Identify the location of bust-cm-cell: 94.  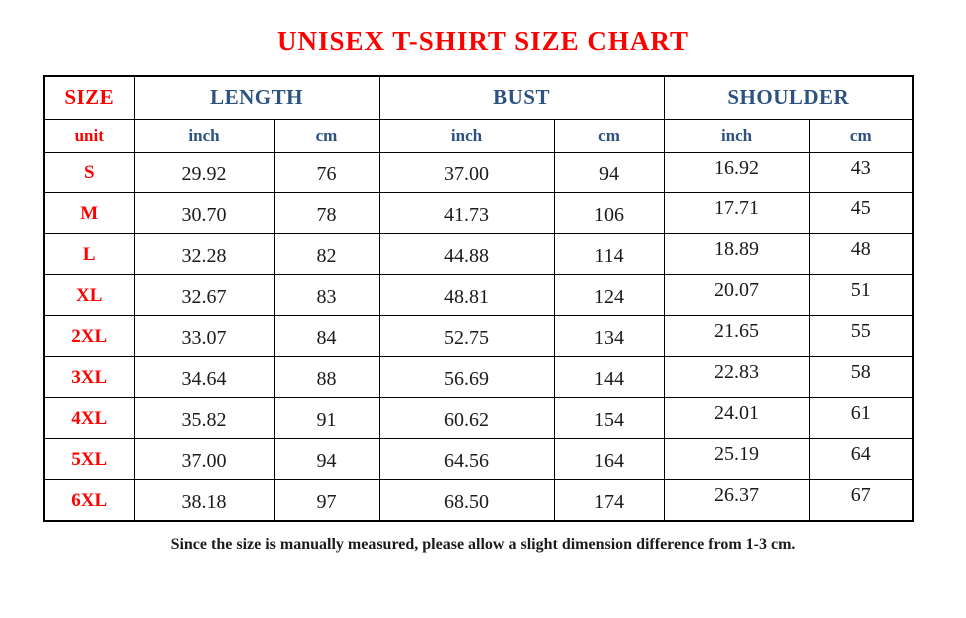
(609, 172).